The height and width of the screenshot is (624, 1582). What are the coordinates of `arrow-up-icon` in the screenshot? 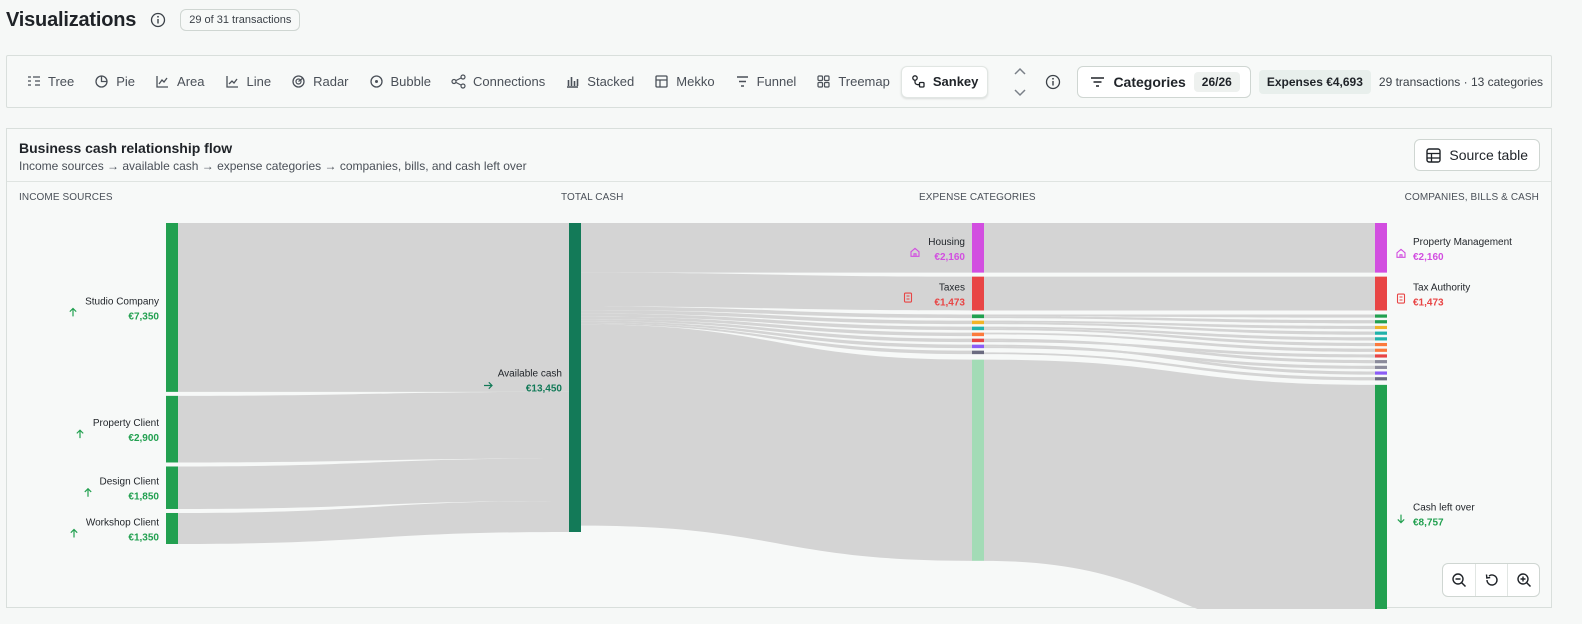 It's located at (88, 492).